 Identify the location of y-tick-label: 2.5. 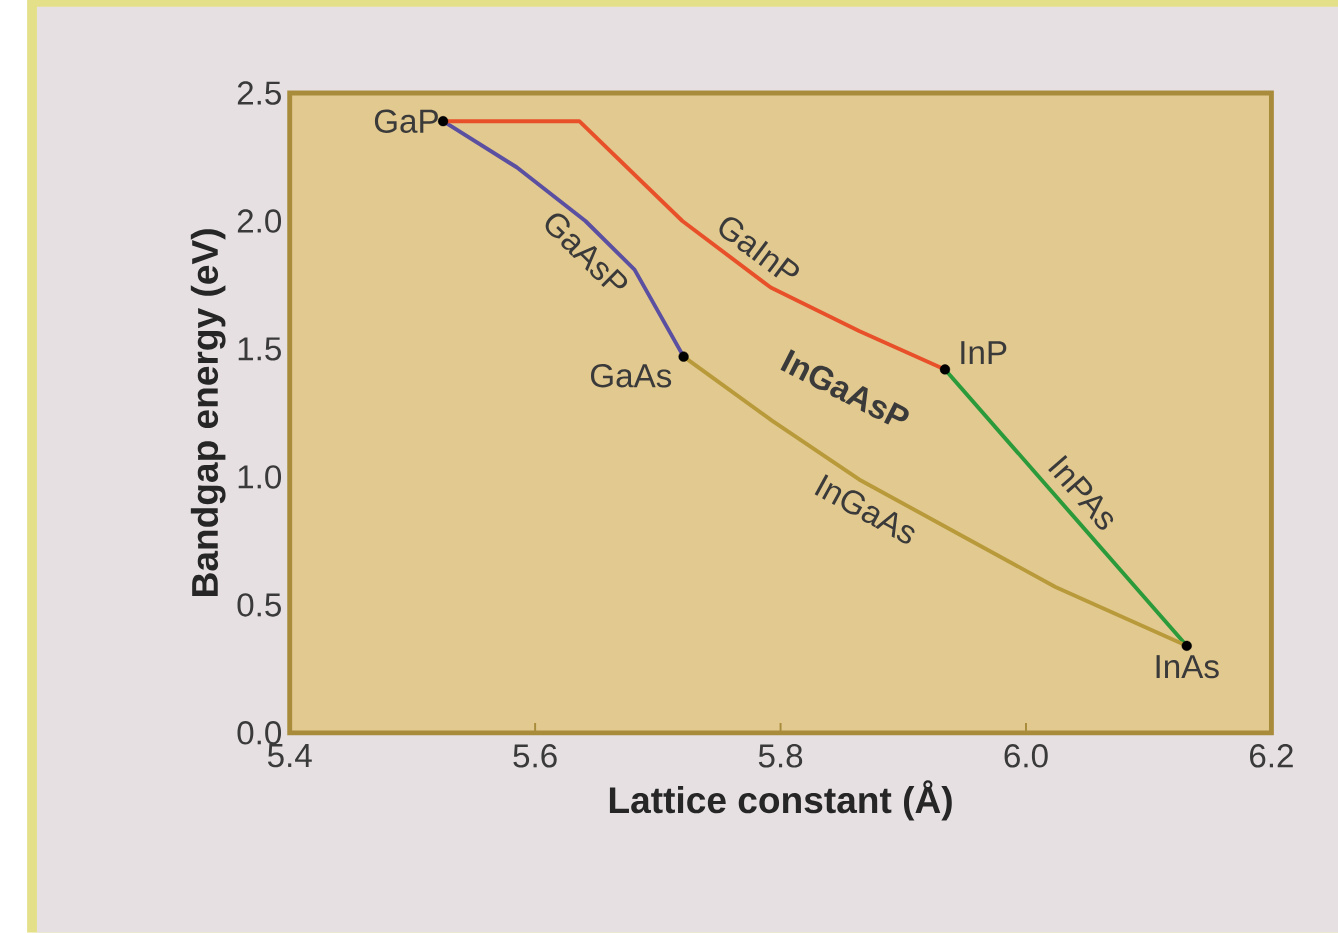
(259, 93).